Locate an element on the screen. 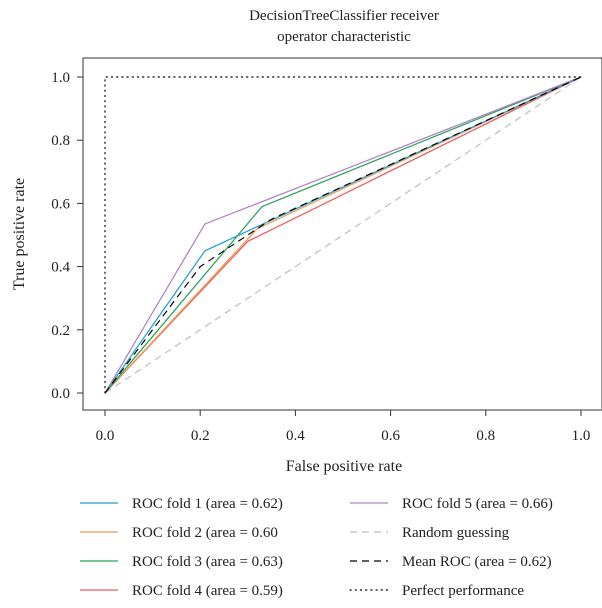  roc-fold-2-area-0-60-legend-item: ROC fold 2 (area = 0.60 is located at coordinates (179, 533).